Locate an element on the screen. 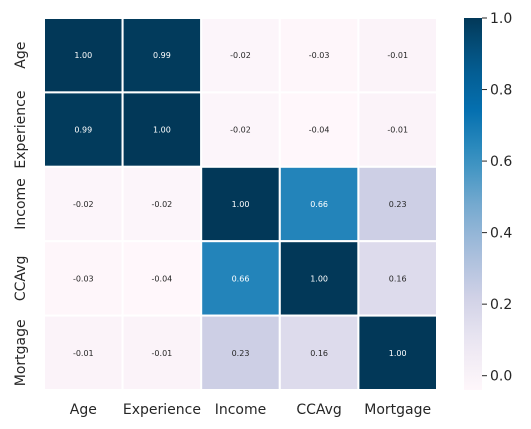 This screenshot has height=429, width=531. x-axis: Age Experience Income CCAvg Mortgage is located at coordinates (250, 410).